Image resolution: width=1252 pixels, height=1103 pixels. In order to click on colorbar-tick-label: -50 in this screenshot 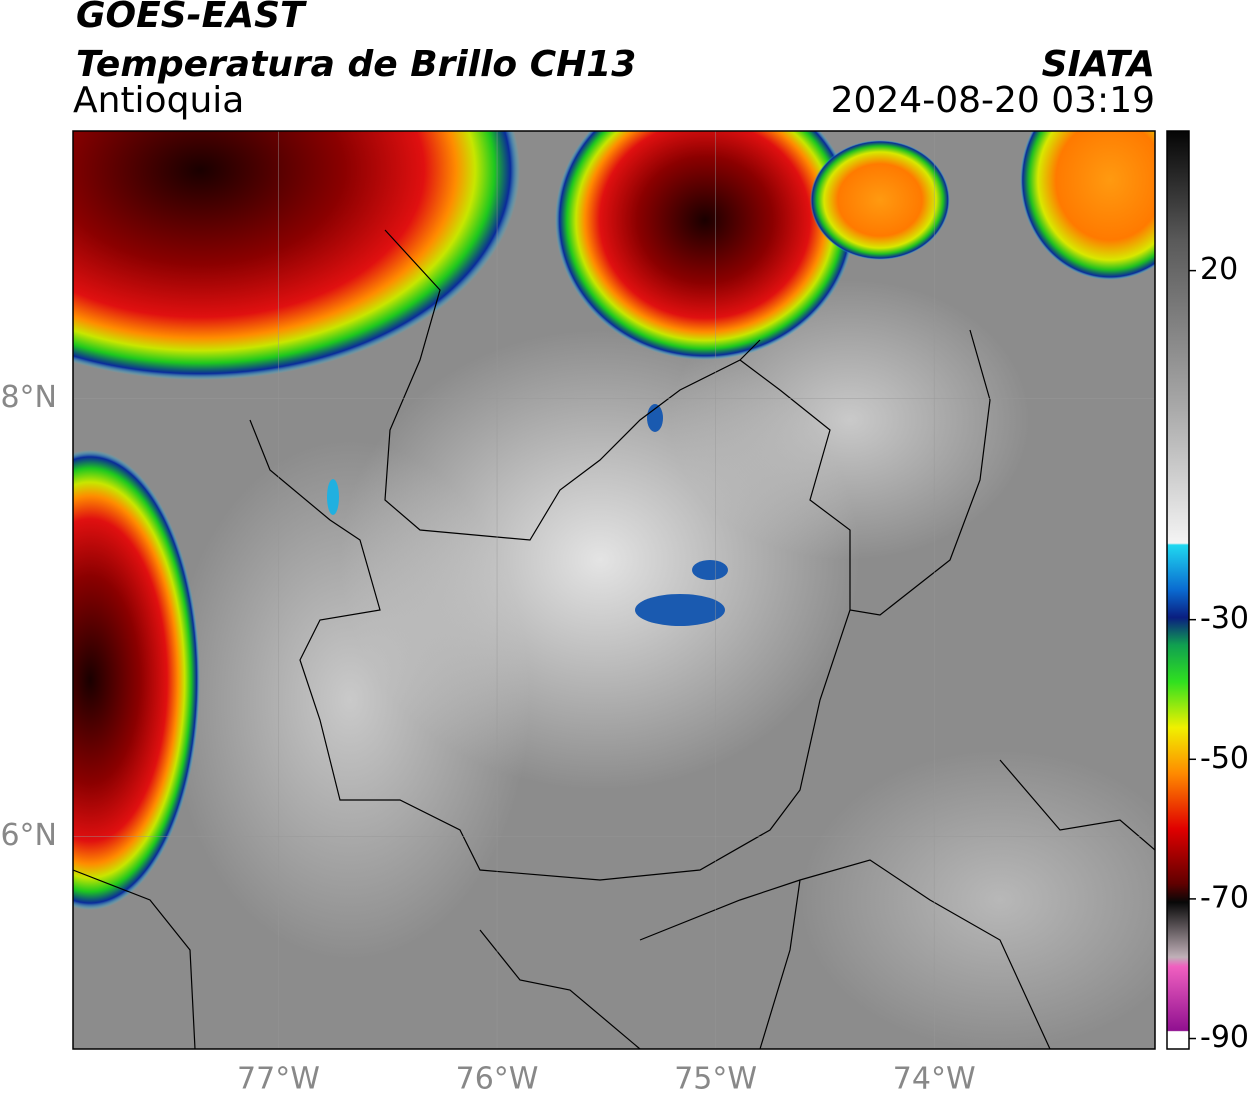, I will do `click(1224, 758)`.